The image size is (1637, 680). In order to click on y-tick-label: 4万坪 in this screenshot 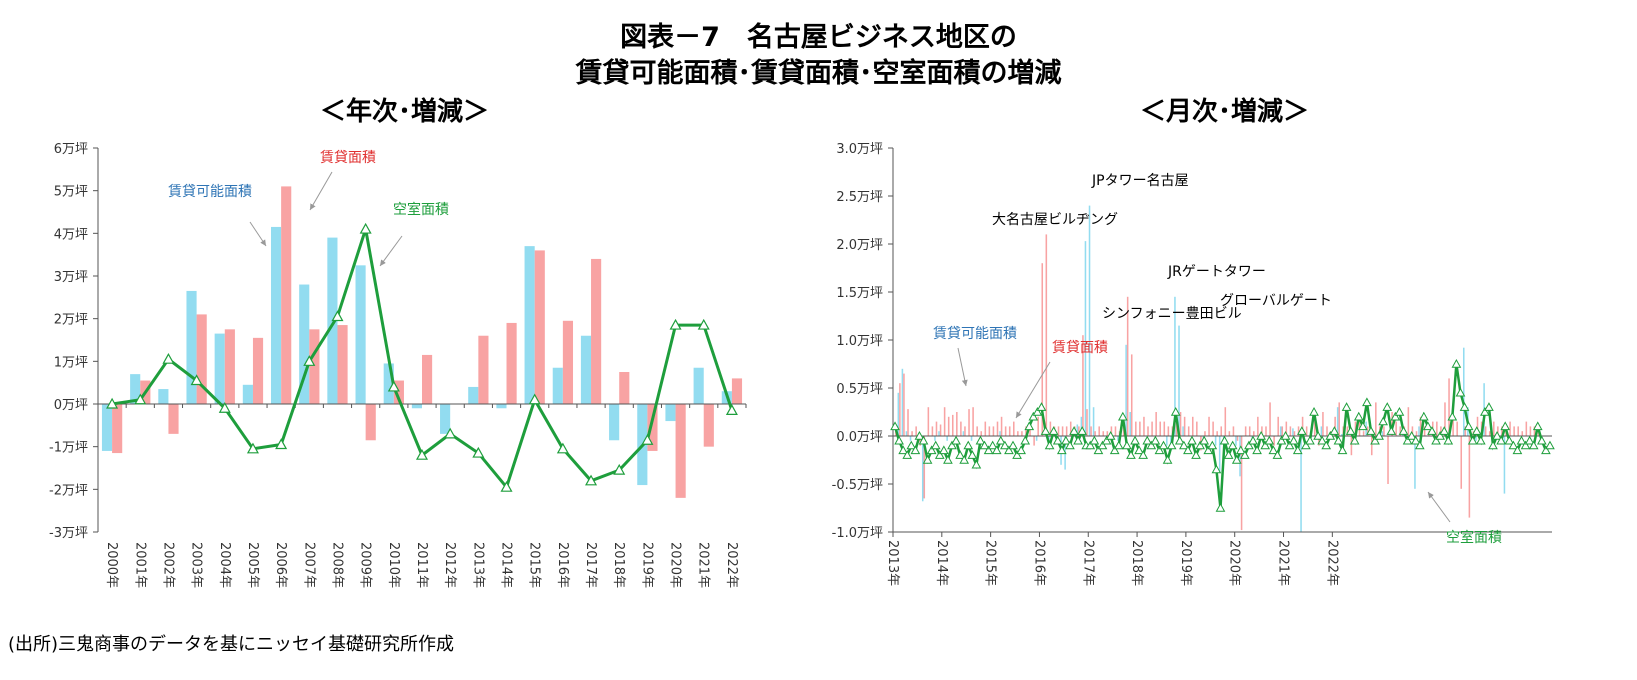, I will do `click(71, 234)`.